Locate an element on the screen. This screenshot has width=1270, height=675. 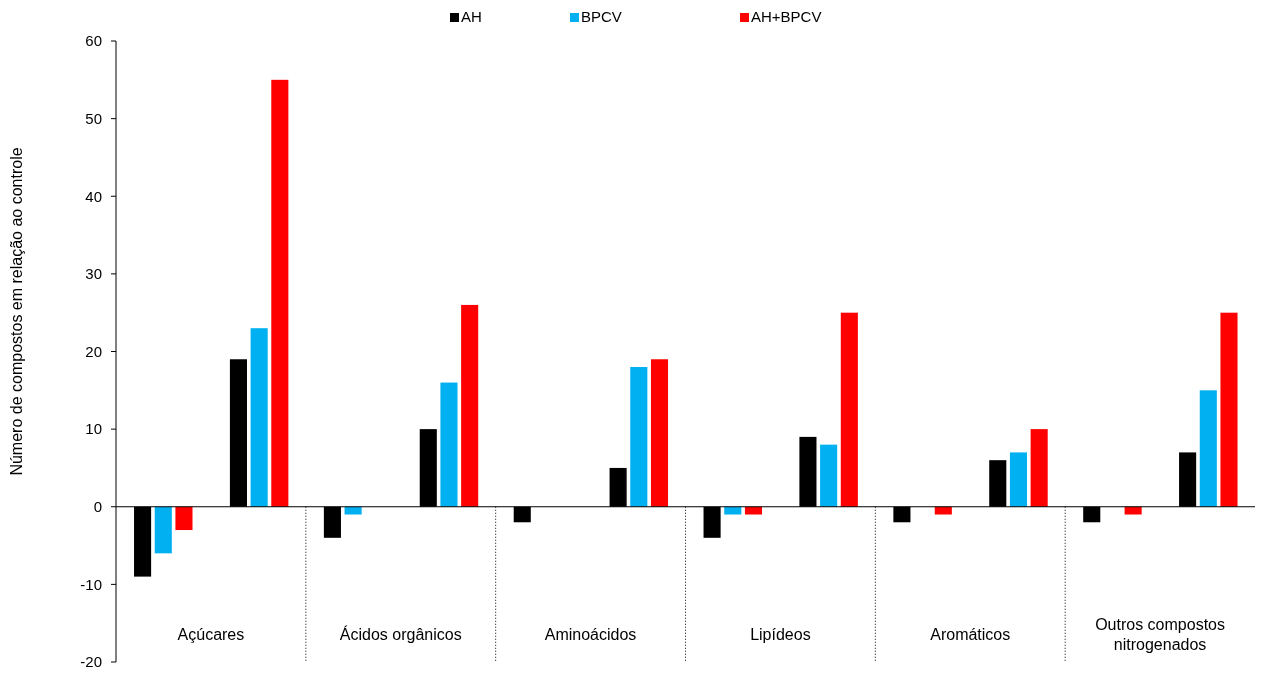
x-tick-label: Aromáticos is located at coordinates (970, 634).